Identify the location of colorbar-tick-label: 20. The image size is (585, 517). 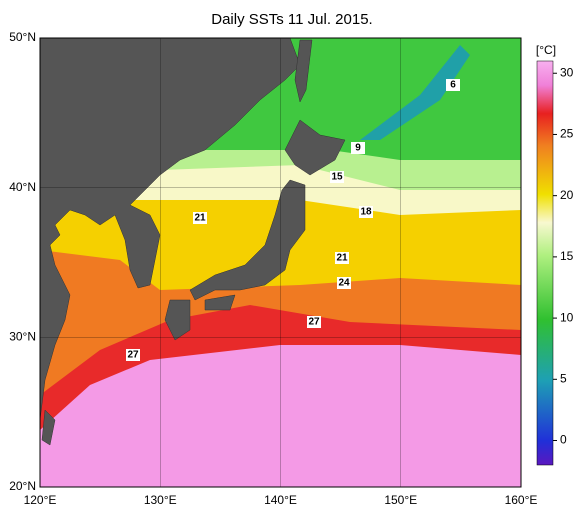
(567, 195).